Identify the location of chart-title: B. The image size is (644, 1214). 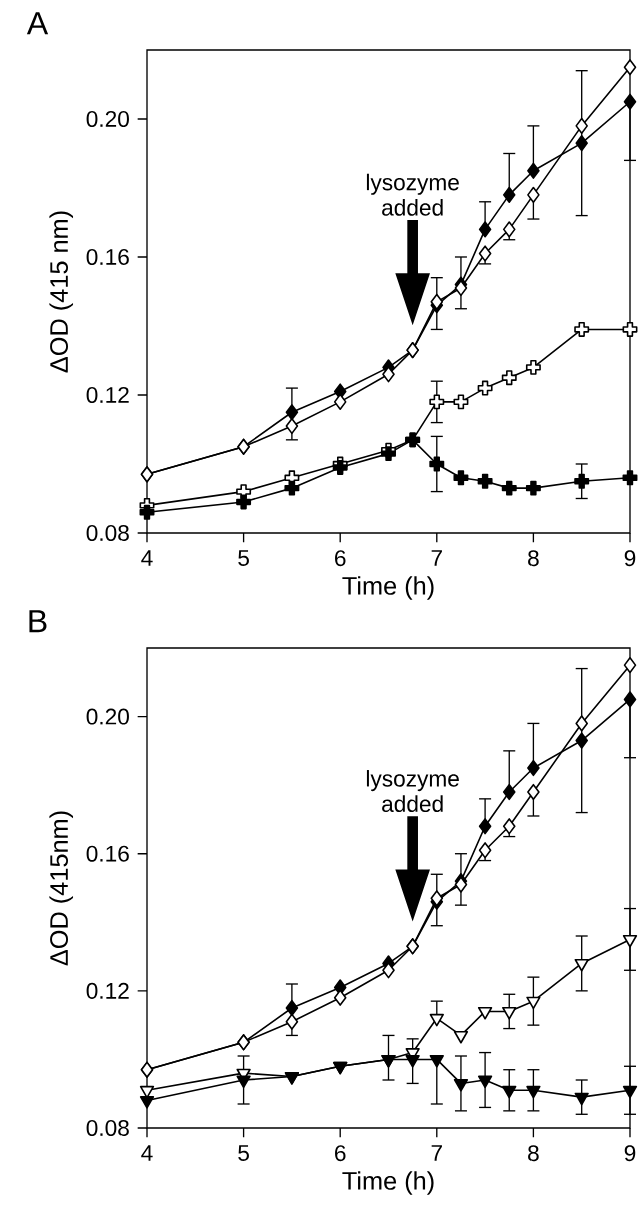
(38, 621).